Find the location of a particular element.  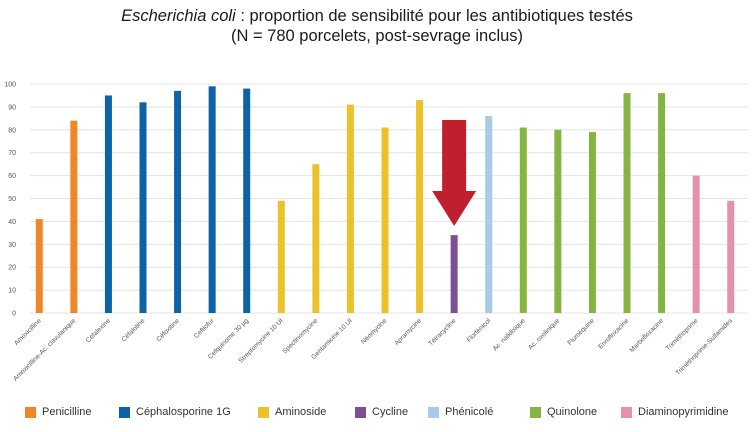

legend-label: Diaminopyrimidine is located at coordinates (683, 412).